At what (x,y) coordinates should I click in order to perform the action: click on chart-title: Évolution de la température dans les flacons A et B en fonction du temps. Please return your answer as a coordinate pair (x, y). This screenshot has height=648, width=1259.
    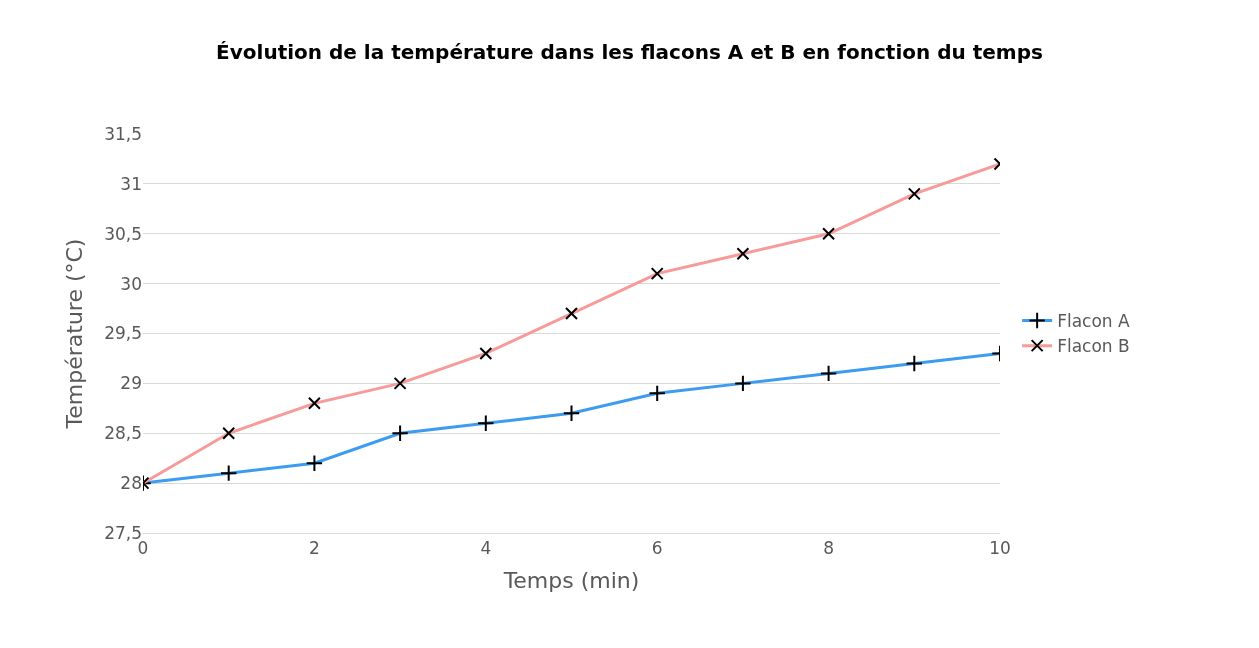
    Looking at the image, I should click on (629, 52).